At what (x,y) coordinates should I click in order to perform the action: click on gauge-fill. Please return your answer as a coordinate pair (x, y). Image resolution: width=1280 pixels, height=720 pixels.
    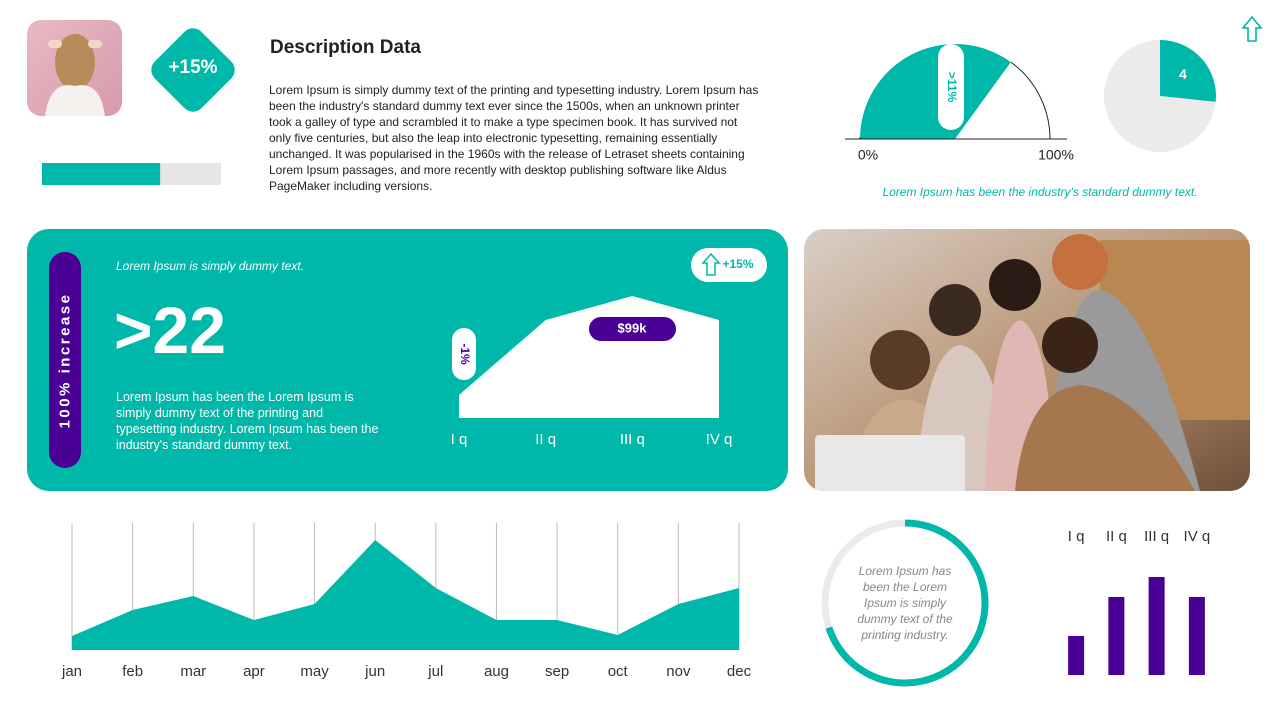
    Looking at the image, I should click on (935, 91).